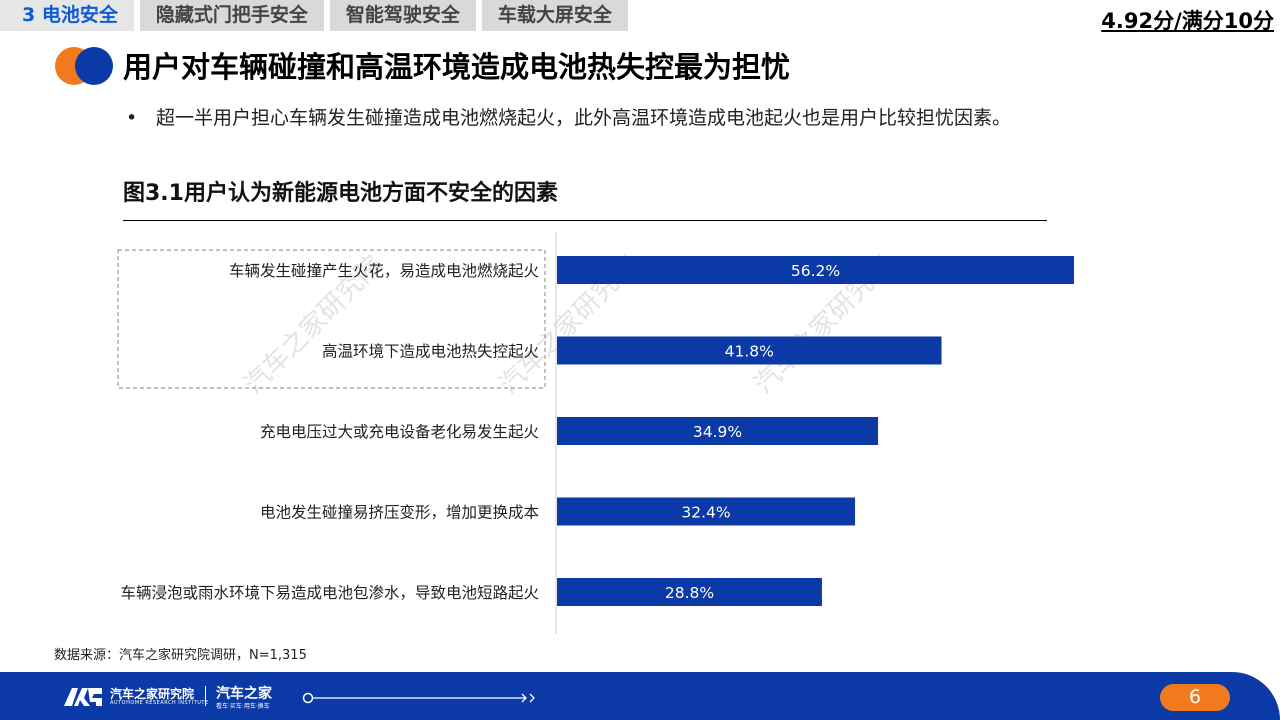 Image resolution: width=1280 pixels, height=720 pixels. I want to click on page-number: 6, so click(1195, 697).